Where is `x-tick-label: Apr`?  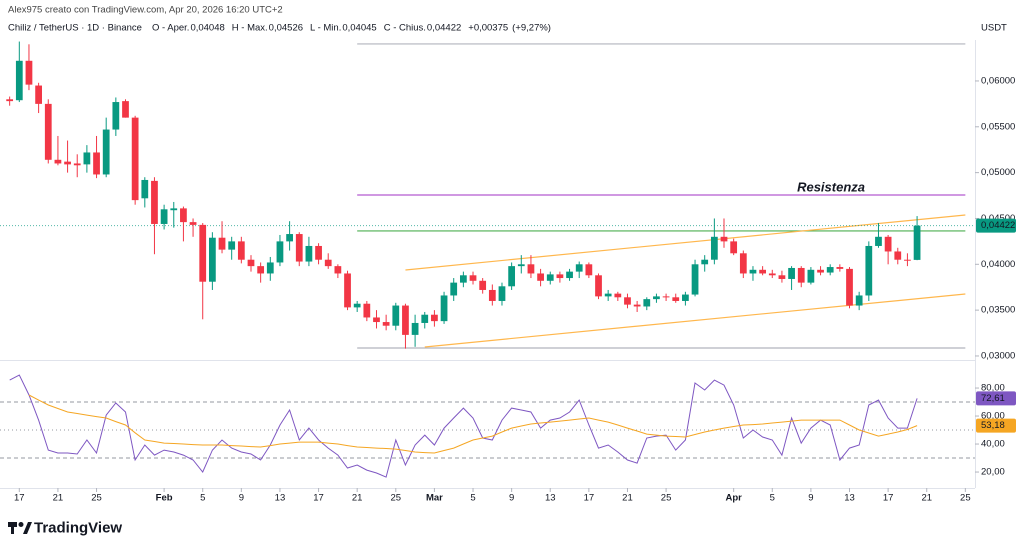
x-tick-label: Apr is located at coordinates (733, 498).